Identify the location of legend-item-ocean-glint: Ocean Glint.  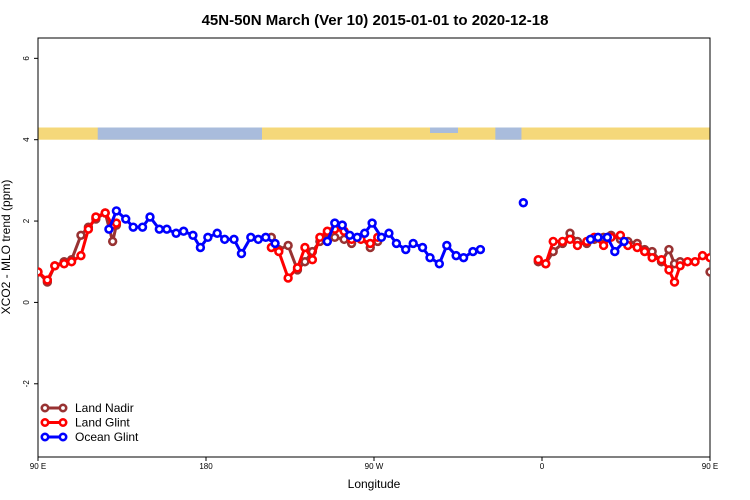
(89, 437).